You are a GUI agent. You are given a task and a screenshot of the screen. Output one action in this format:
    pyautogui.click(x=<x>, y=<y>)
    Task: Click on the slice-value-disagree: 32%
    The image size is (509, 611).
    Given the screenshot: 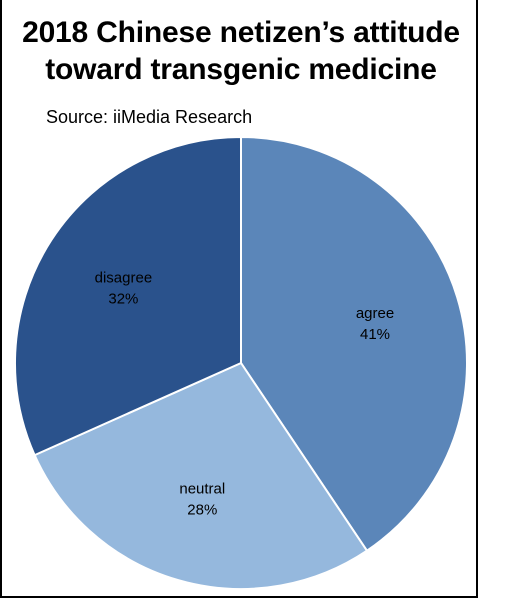 What is the action you would take?
    pyautogui.click(x=123, y=299)
    